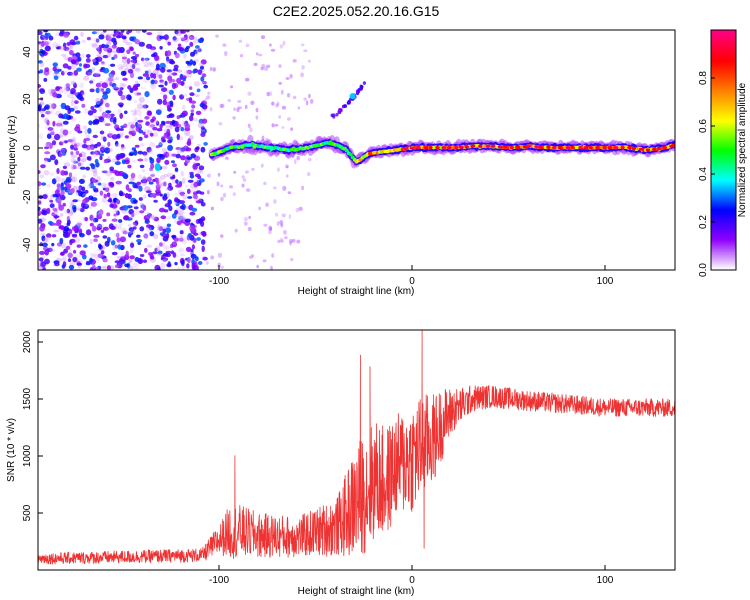  I want to click on snr-y-tick-label: 2000, so click(27, 341).